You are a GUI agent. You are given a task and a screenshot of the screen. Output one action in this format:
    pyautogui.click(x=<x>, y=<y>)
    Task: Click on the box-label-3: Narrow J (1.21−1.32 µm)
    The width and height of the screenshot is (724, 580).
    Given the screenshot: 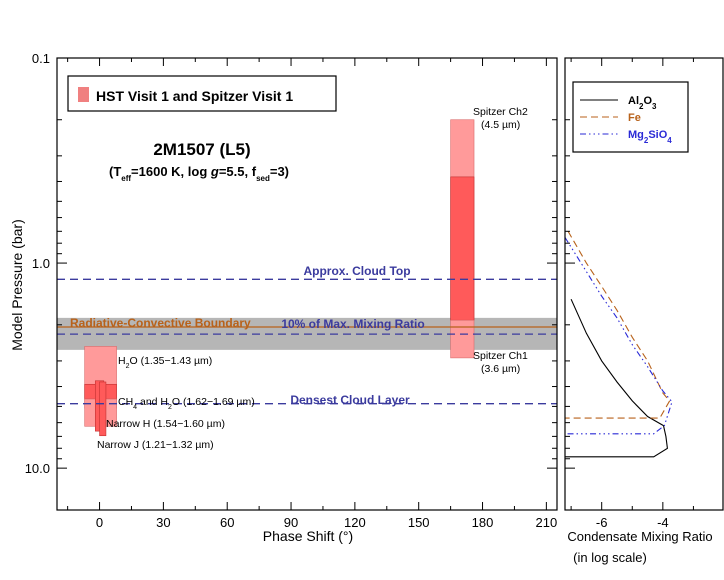 What is the action you would take?
    pyautogui.click(x=155, y=445)
    